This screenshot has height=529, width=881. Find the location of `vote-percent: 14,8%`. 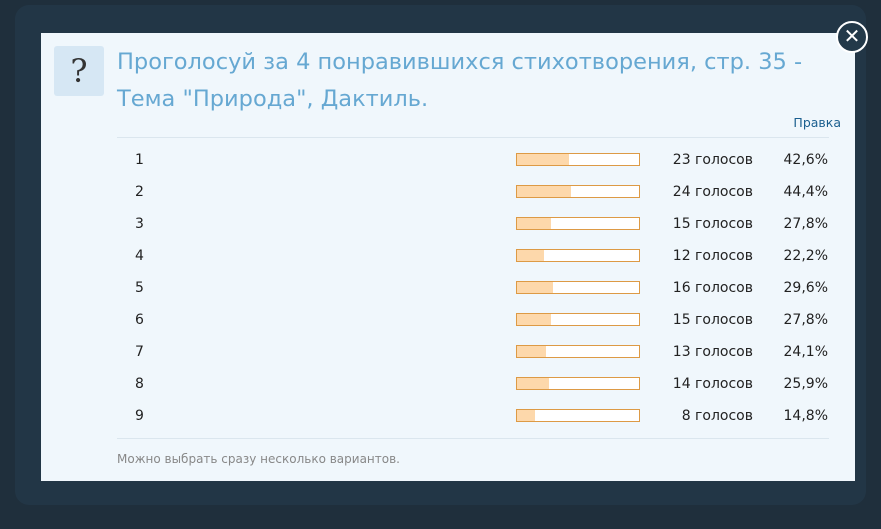

vote-percent: 14,8% is located at coordinates (805, 416).